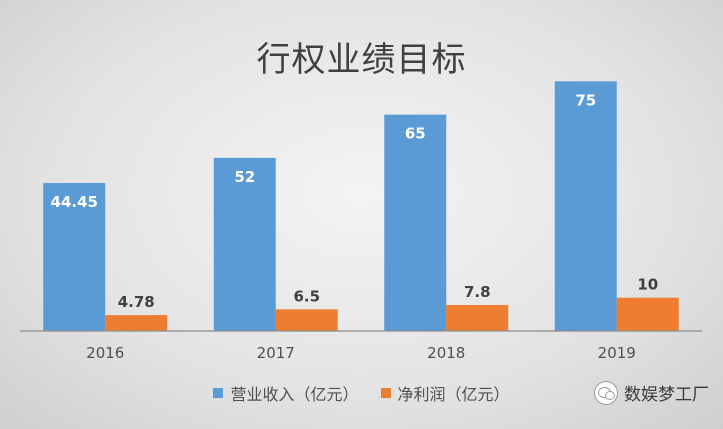  Describe the element at coordinates (606, 392) in the screenshot. I see `wechat-icon` at that location.